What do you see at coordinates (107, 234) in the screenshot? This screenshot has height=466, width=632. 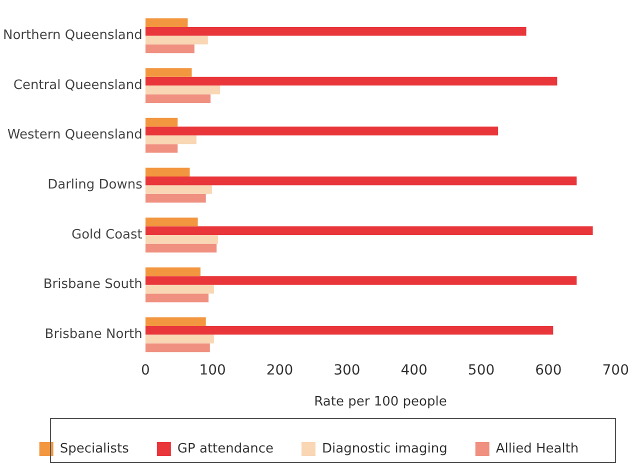 I see `y-tick-label: Gold Coast` at bounding box center [107, 234].